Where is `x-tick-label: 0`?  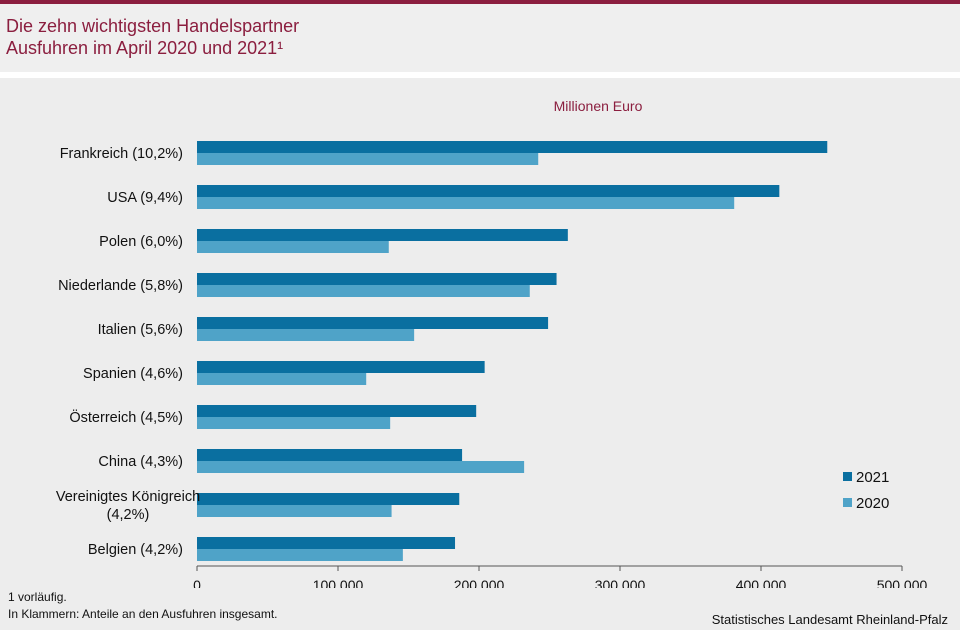
x-tick-label: 0 is located at coordinates (197, 582).